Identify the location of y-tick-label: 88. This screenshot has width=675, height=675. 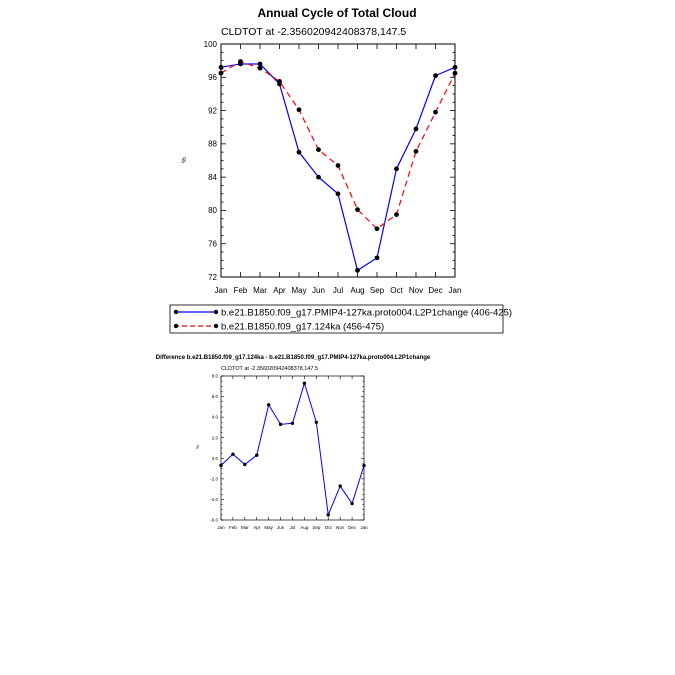
(212, 144).